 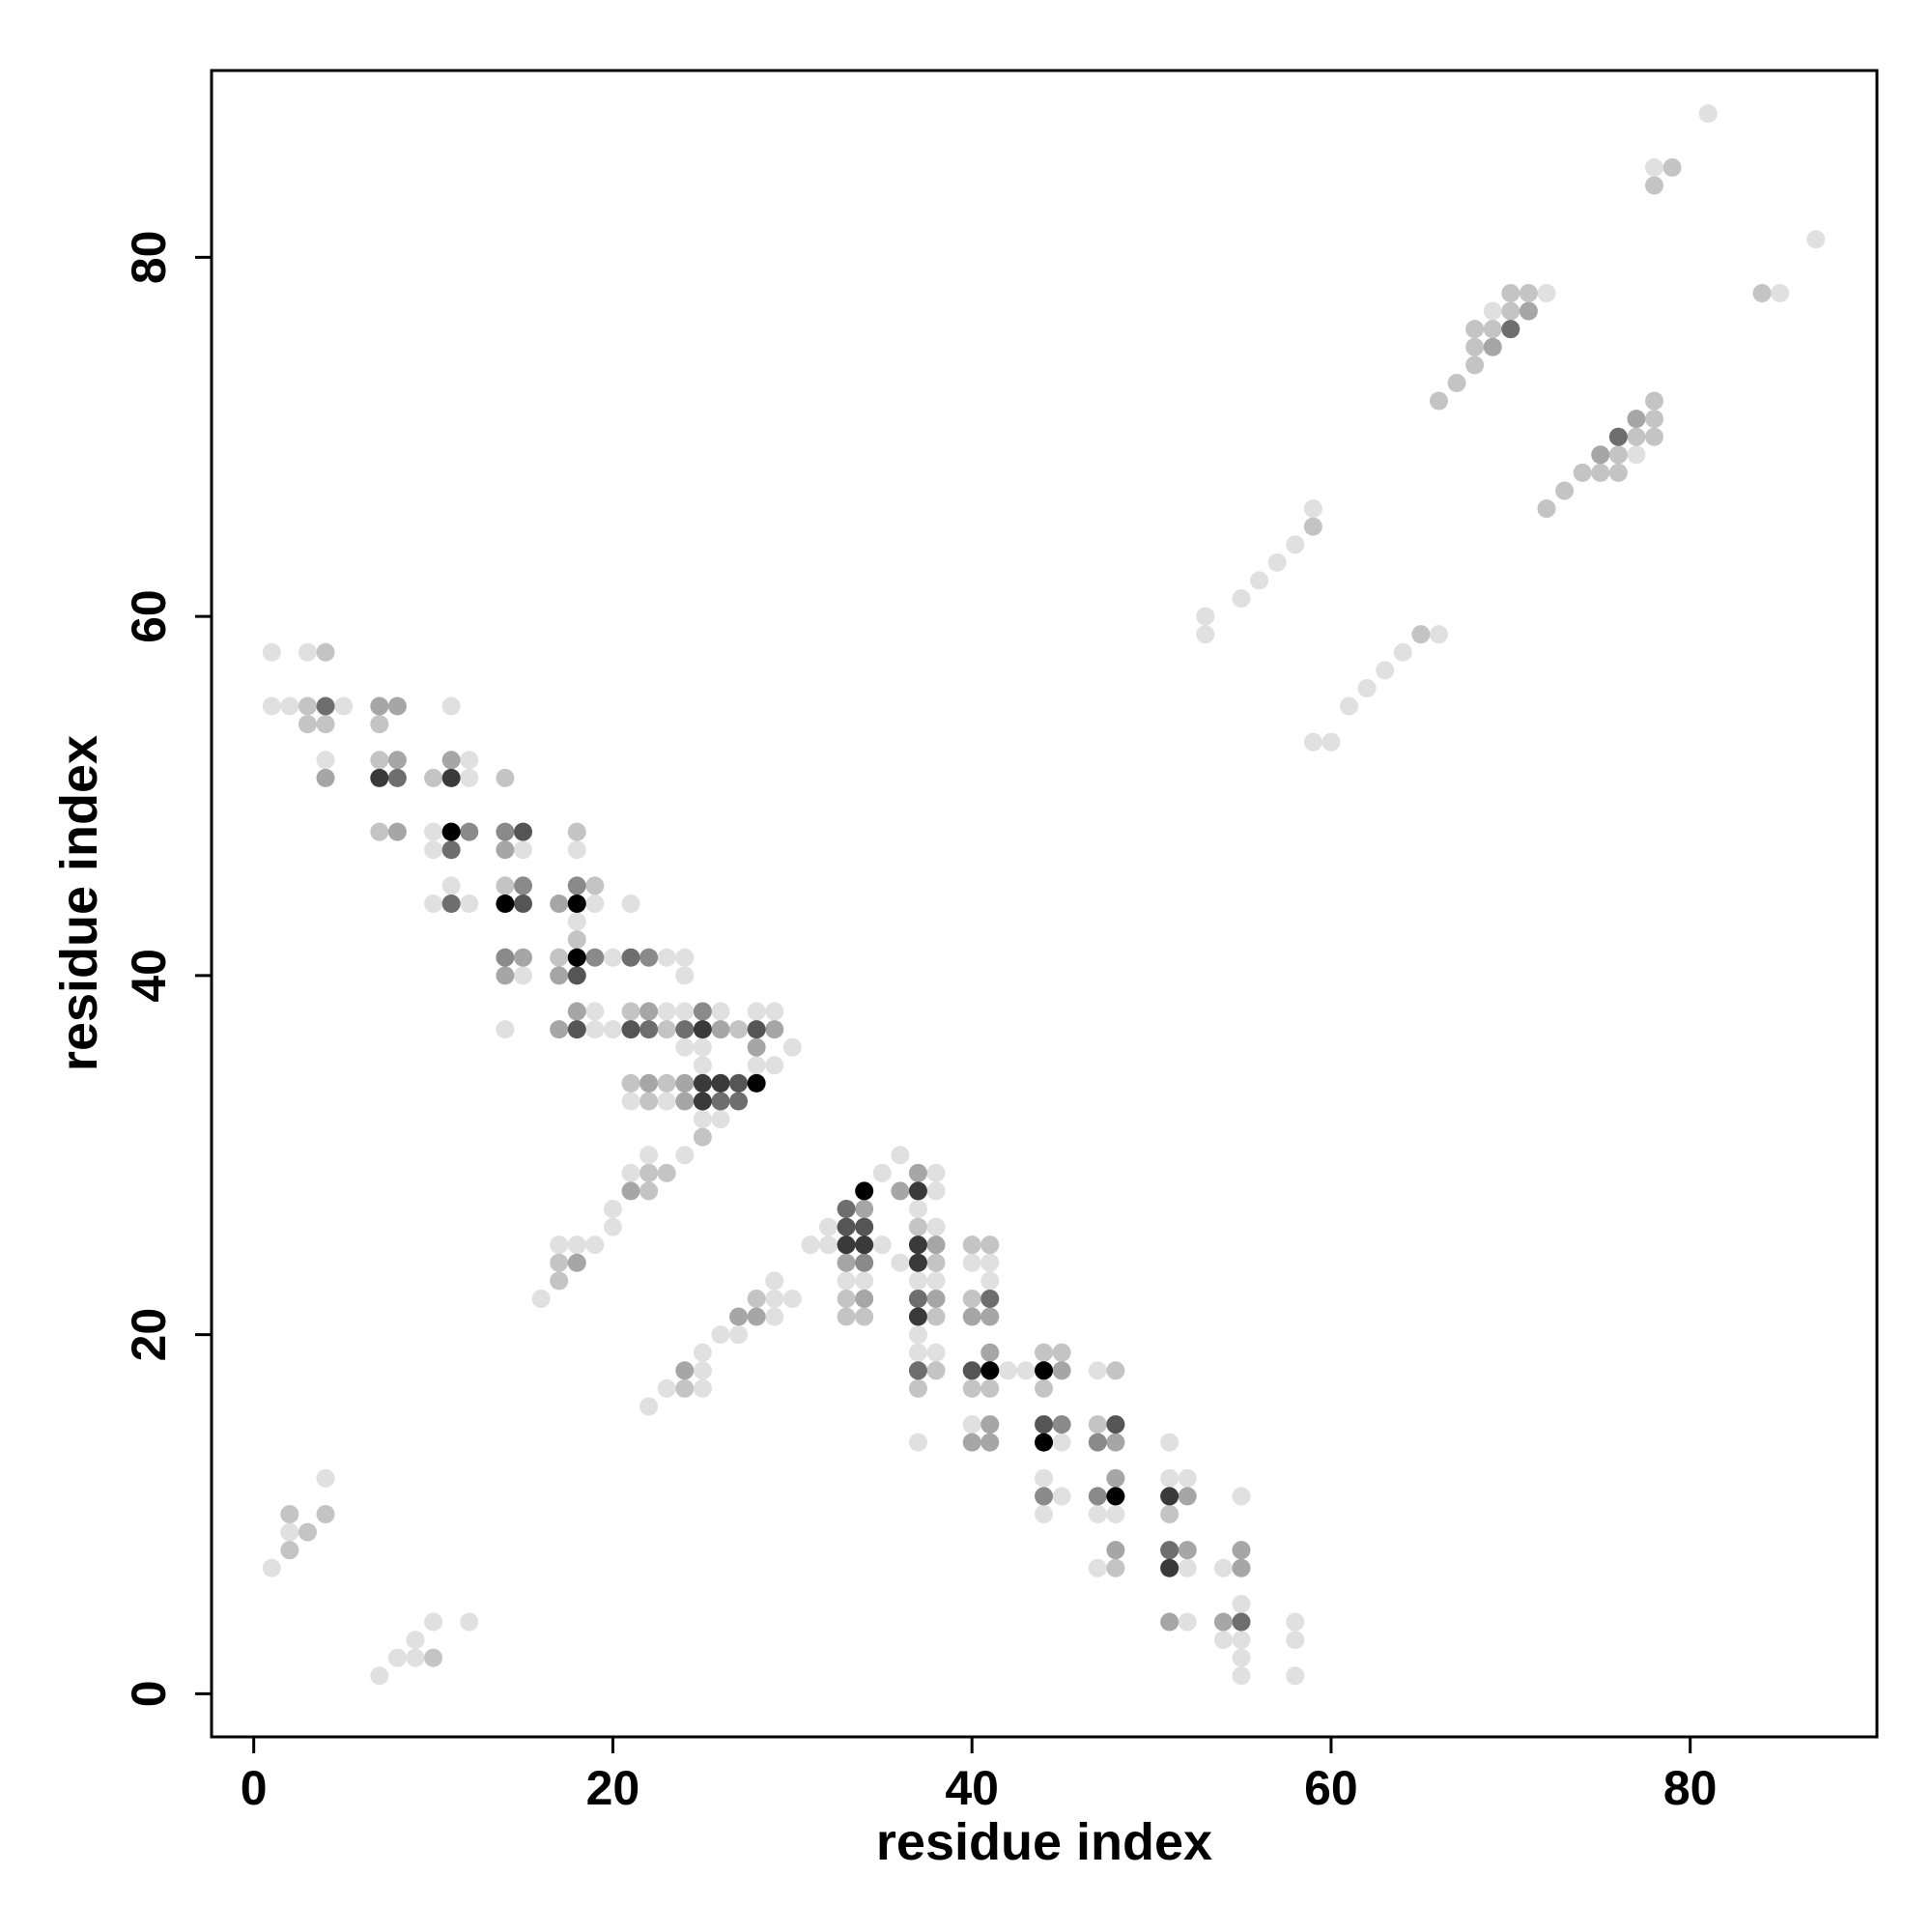 What do you see at coordinates (1331, 1788) in the screenshot?
I see `x-tick-label: 60` at bounding box center [1331, 1788].